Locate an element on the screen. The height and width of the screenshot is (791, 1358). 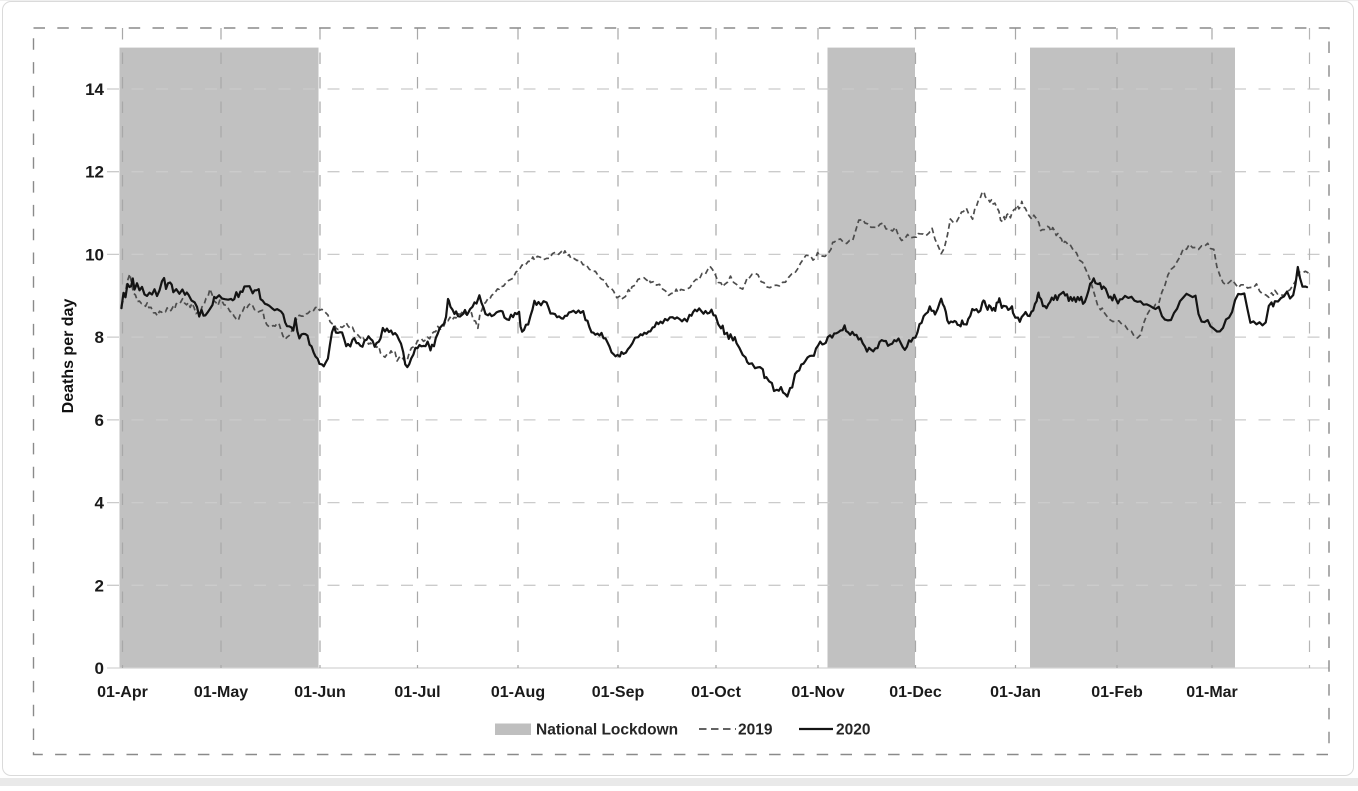
svg-text: Deaths per day is located at coordinates (68, 356).